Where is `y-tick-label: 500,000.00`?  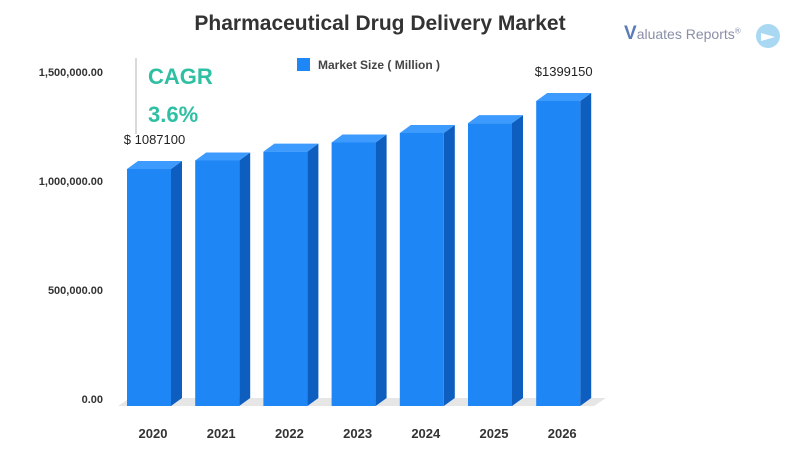 y-tick-label: 500,000.00 is located at coordinates (75, 291).